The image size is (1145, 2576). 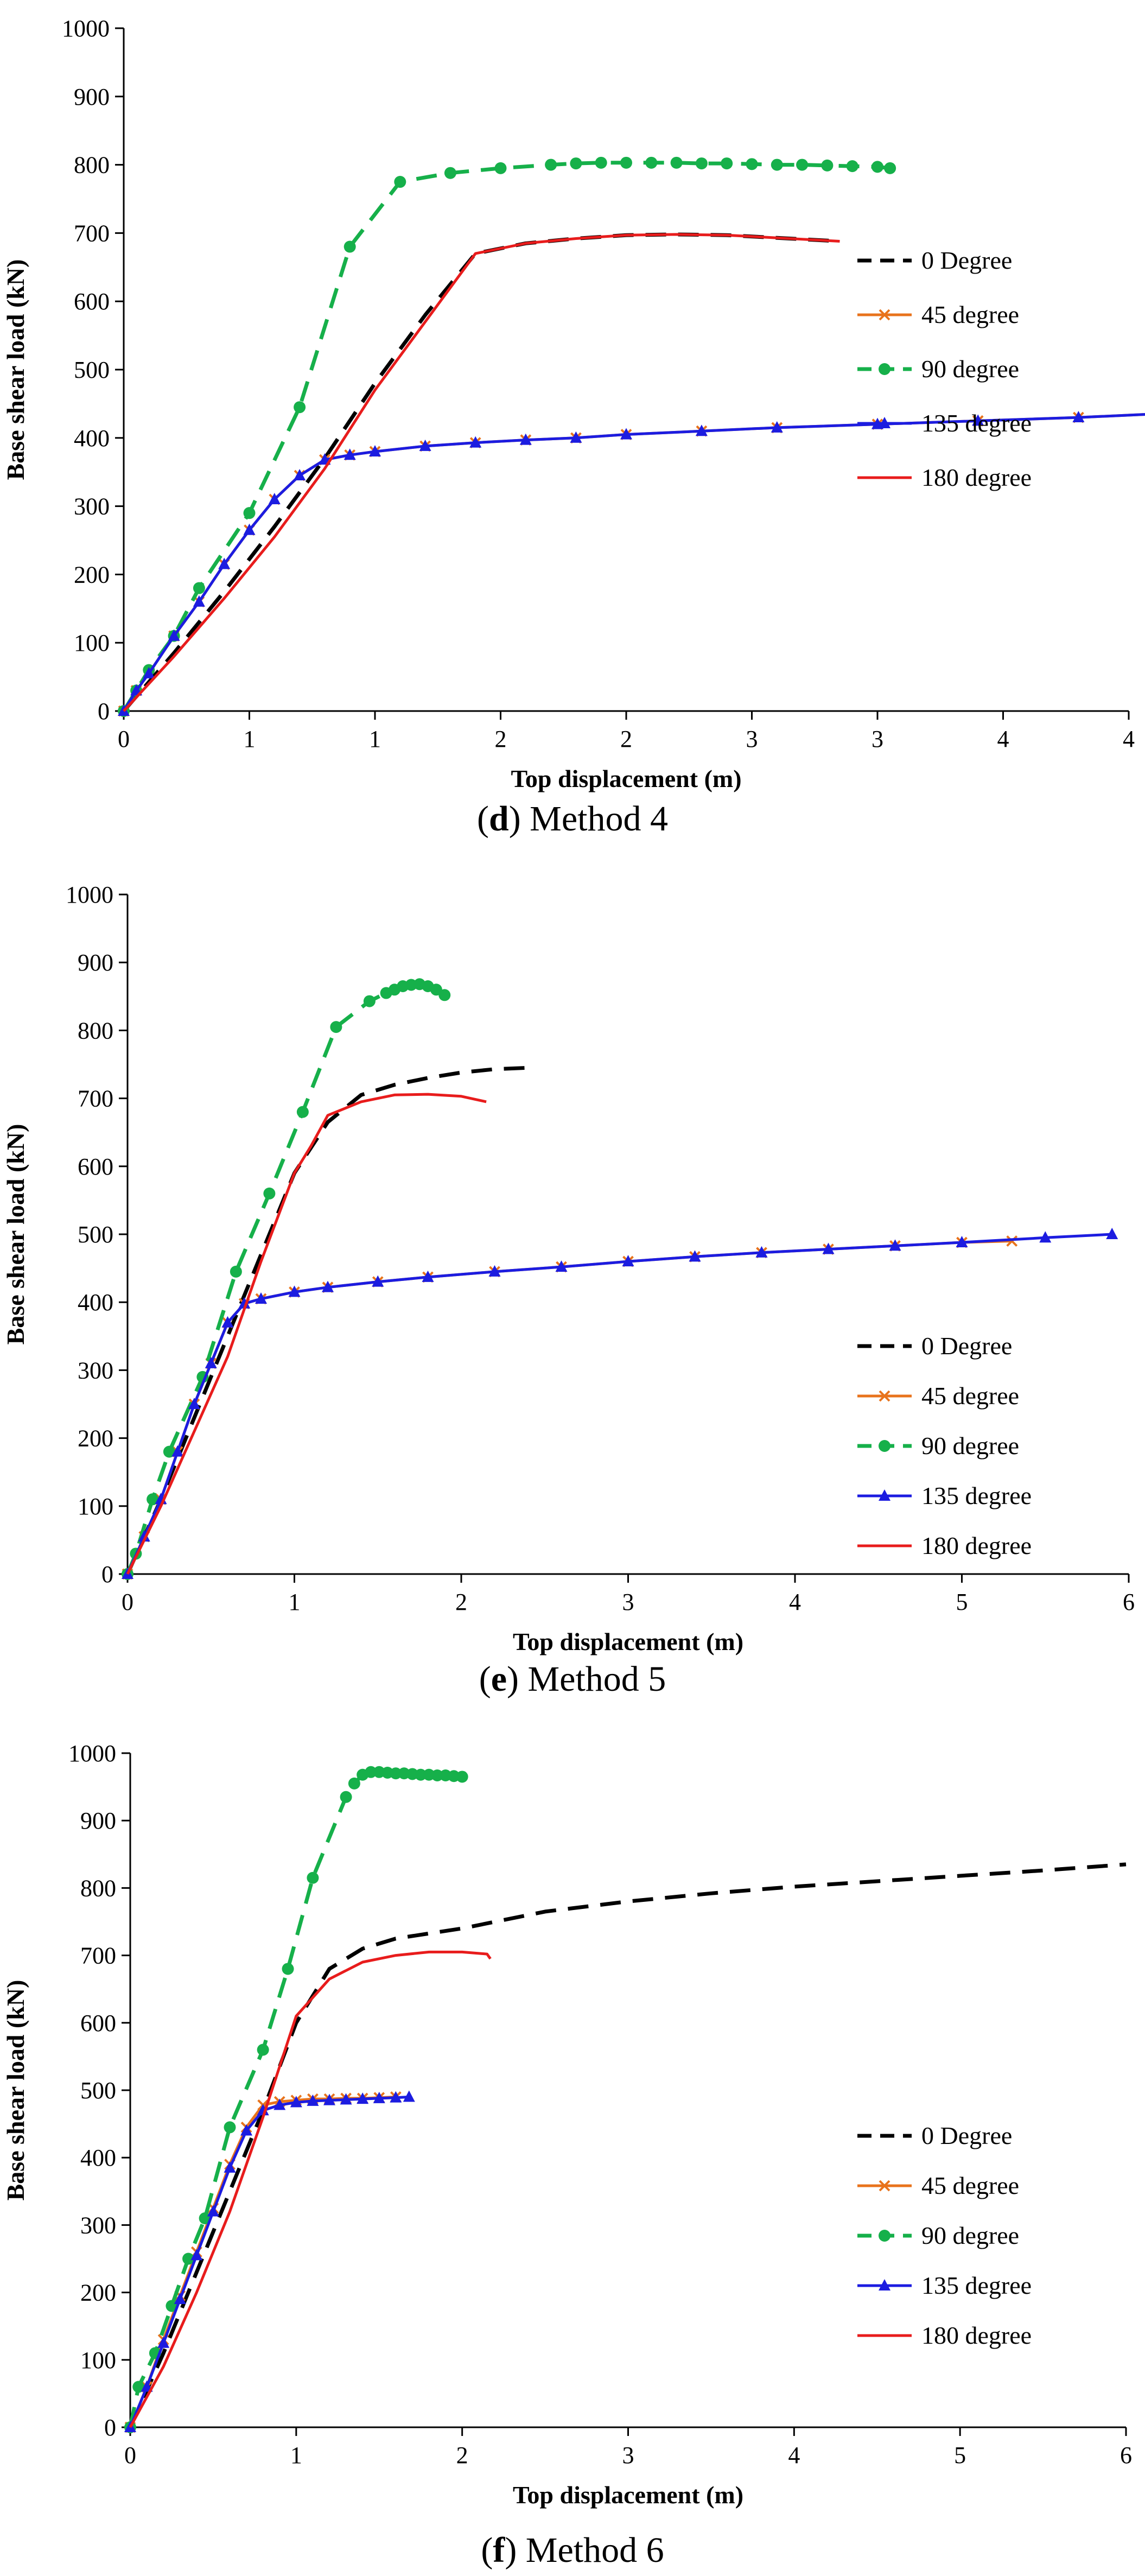 I want to click on series-135-degree, so click(x=632, y=563).